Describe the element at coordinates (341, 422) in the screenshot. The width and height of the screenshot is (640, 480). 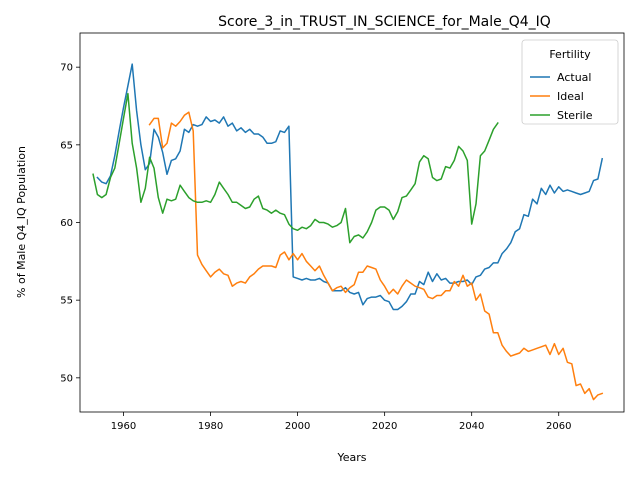
I see `x-axis: 1960 1980 2000 2020 2040 2060` at that location.